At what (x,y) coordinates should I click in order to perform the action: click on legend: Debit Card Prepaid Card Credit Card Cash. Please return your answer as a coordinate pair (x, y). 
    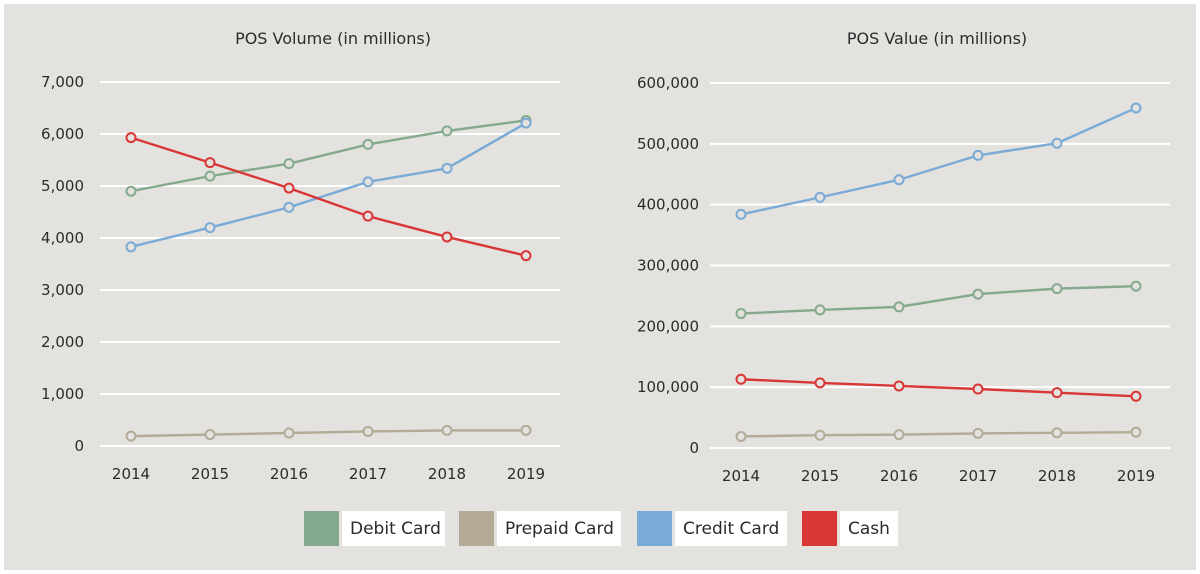
    Looking at the image, I should click on (601, 528).